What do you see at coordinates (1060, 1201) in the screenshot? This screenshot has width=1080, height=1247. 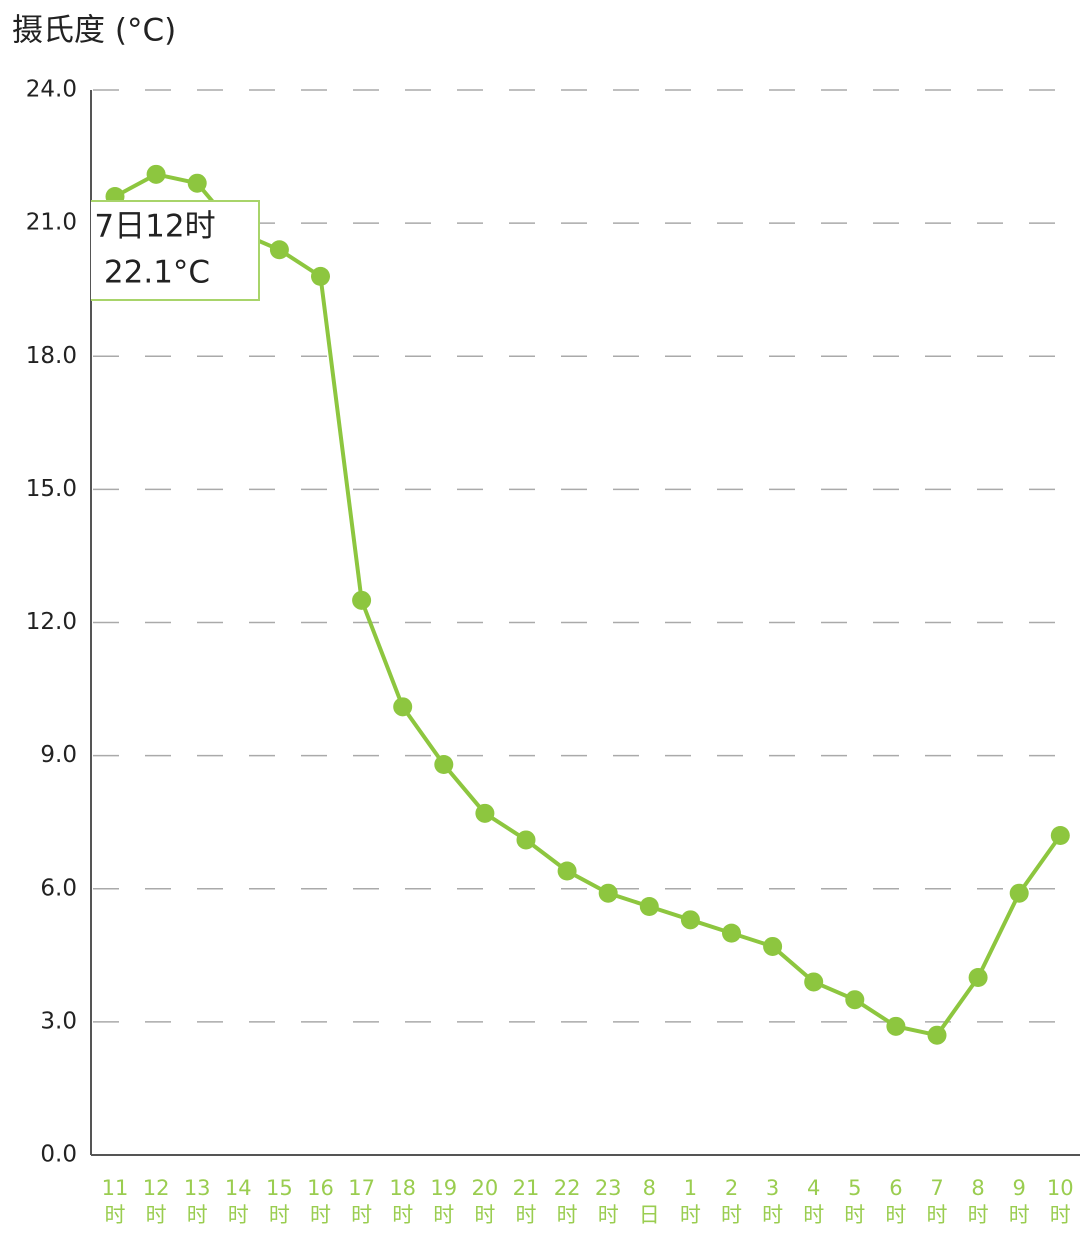 I see `x-tick-label: 10 时` at bounding box center [1060, 1201].